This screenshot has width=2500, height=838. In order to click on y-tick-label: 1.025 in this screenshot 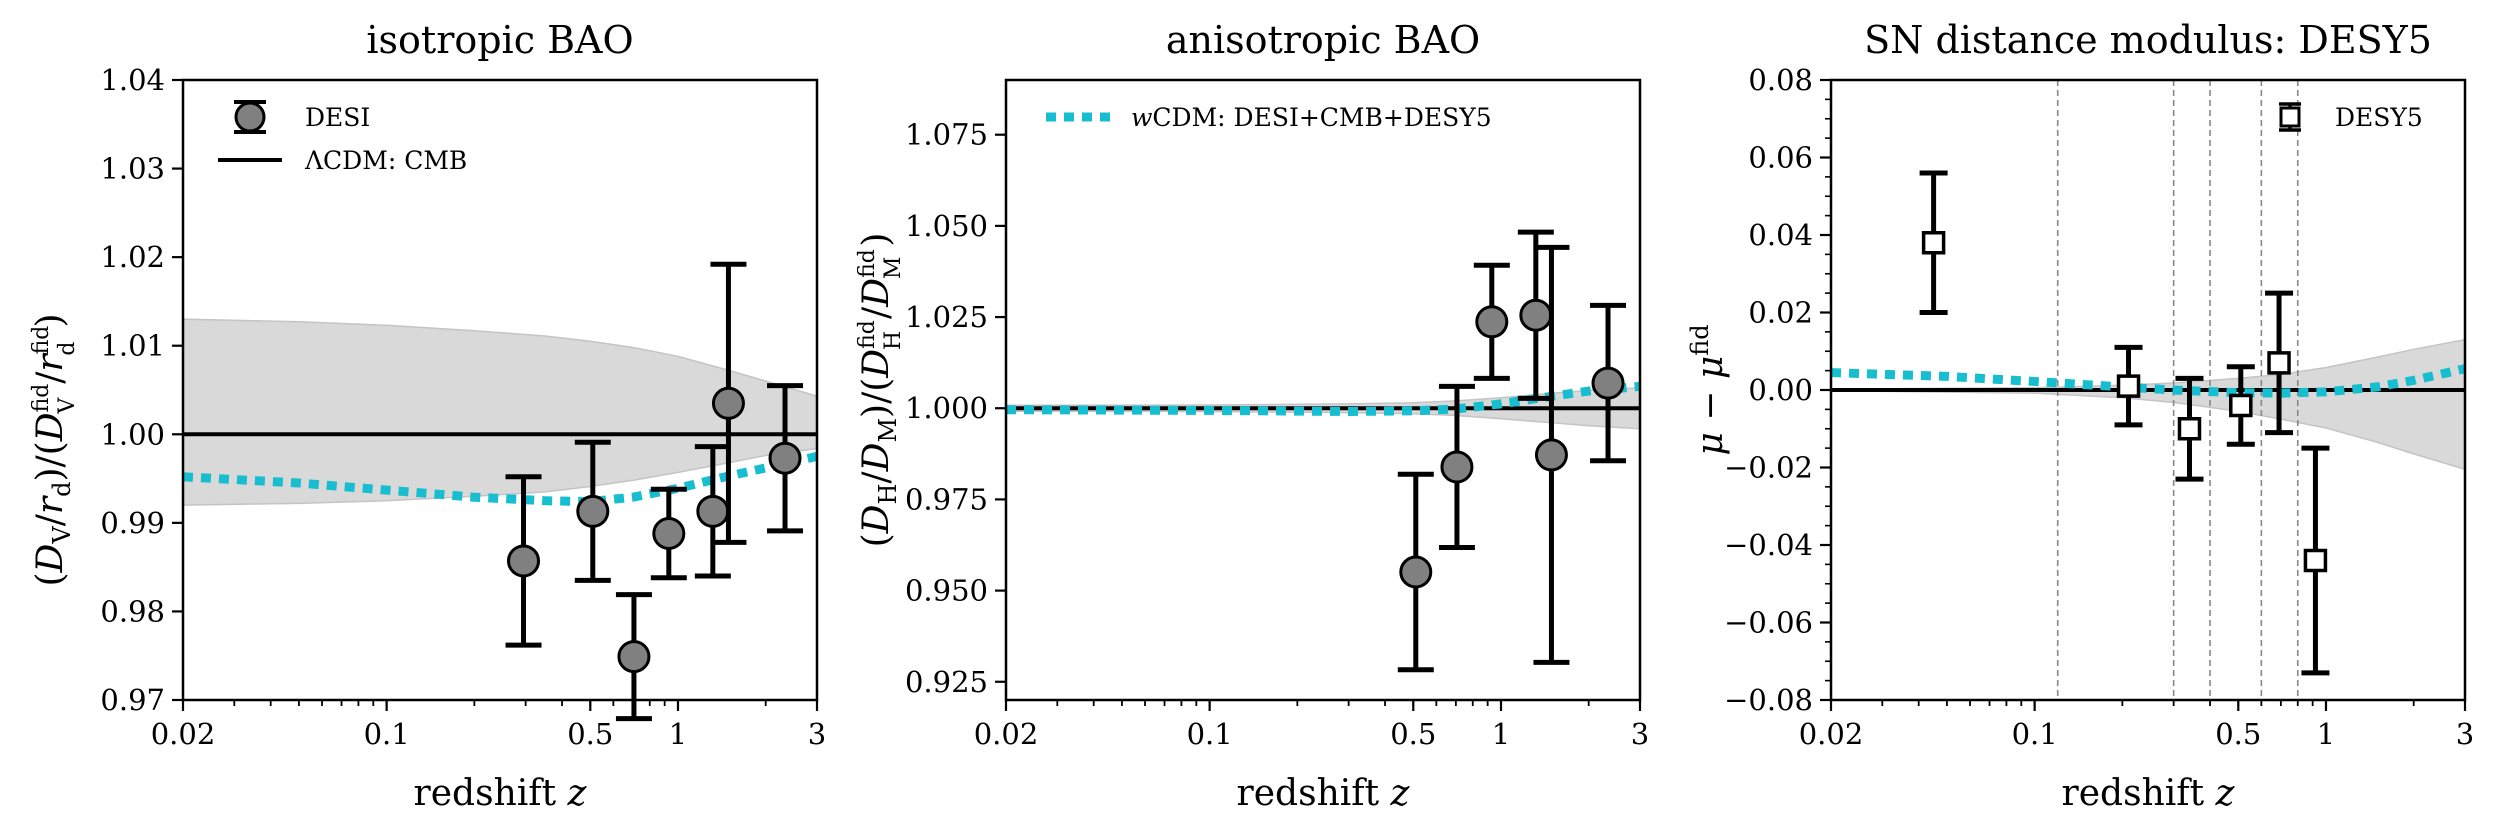, I will do `click(946, 317)`.